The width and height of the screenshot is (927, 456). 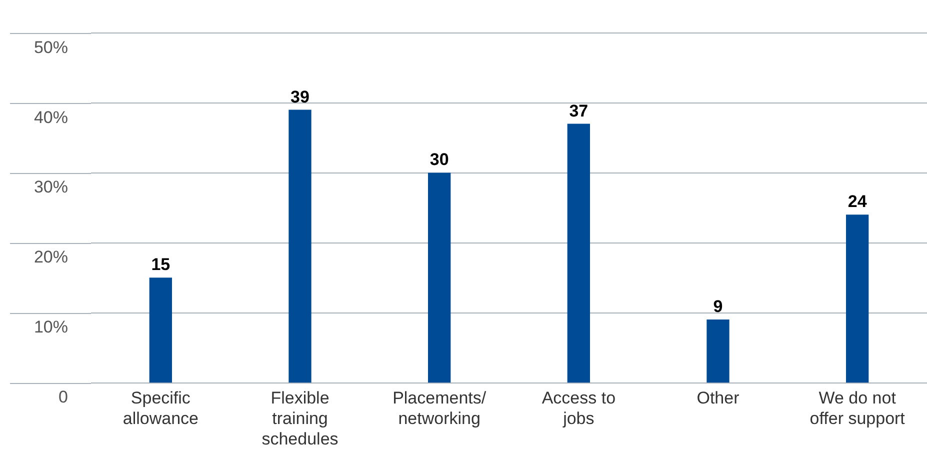 I want to click on x-tick-label: Access to jobs, so click(x=579, y=408).